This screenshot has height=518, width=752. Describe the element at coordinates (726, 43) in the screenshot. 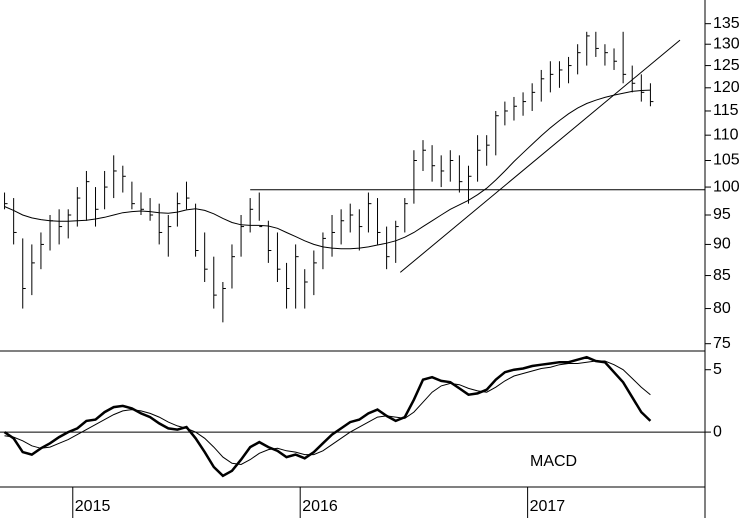

I see `y-tick-label: 130` at that location.